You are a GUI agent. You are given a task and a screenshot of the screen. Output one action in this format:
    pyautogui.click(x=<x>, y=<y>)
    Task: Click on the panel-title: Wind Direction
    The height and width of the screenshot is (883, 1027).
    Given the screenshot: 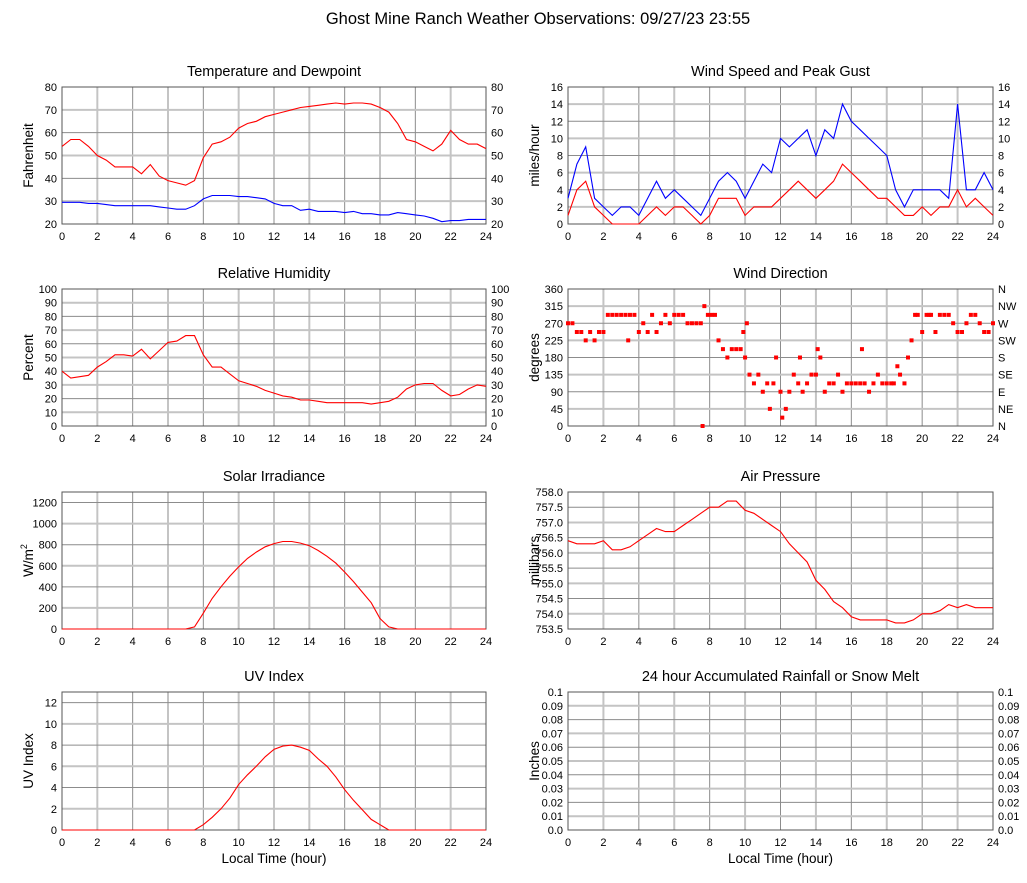 What is the action you would take?
    pyautogui.click(x=780, y=274)
    